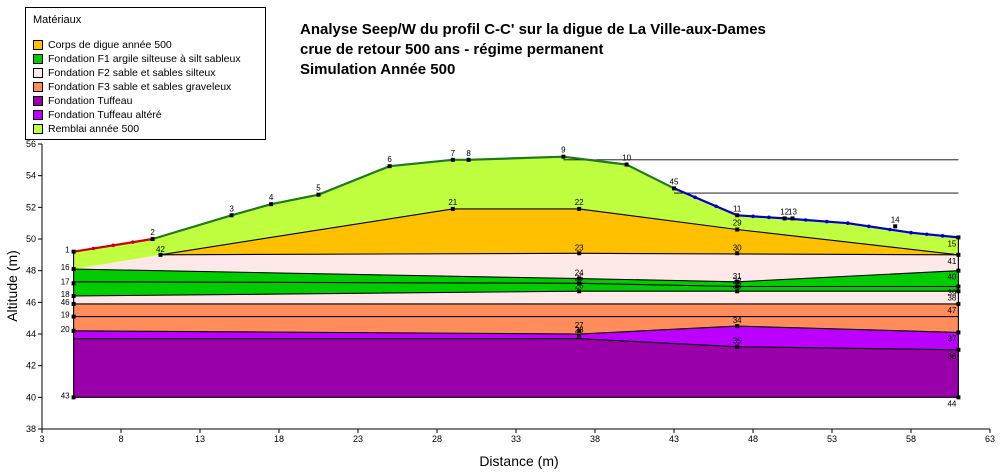  What do you see at coordinates (65, 267) in the screenshot?
I see `node-label: 16` at bounding box center [65, 267].